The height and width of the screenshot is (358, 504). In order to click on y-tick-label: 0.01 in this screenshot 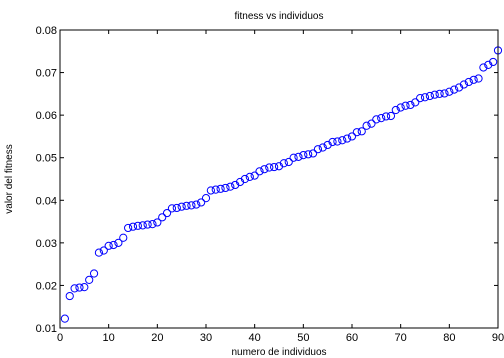, I will do `click(46, 329)`.